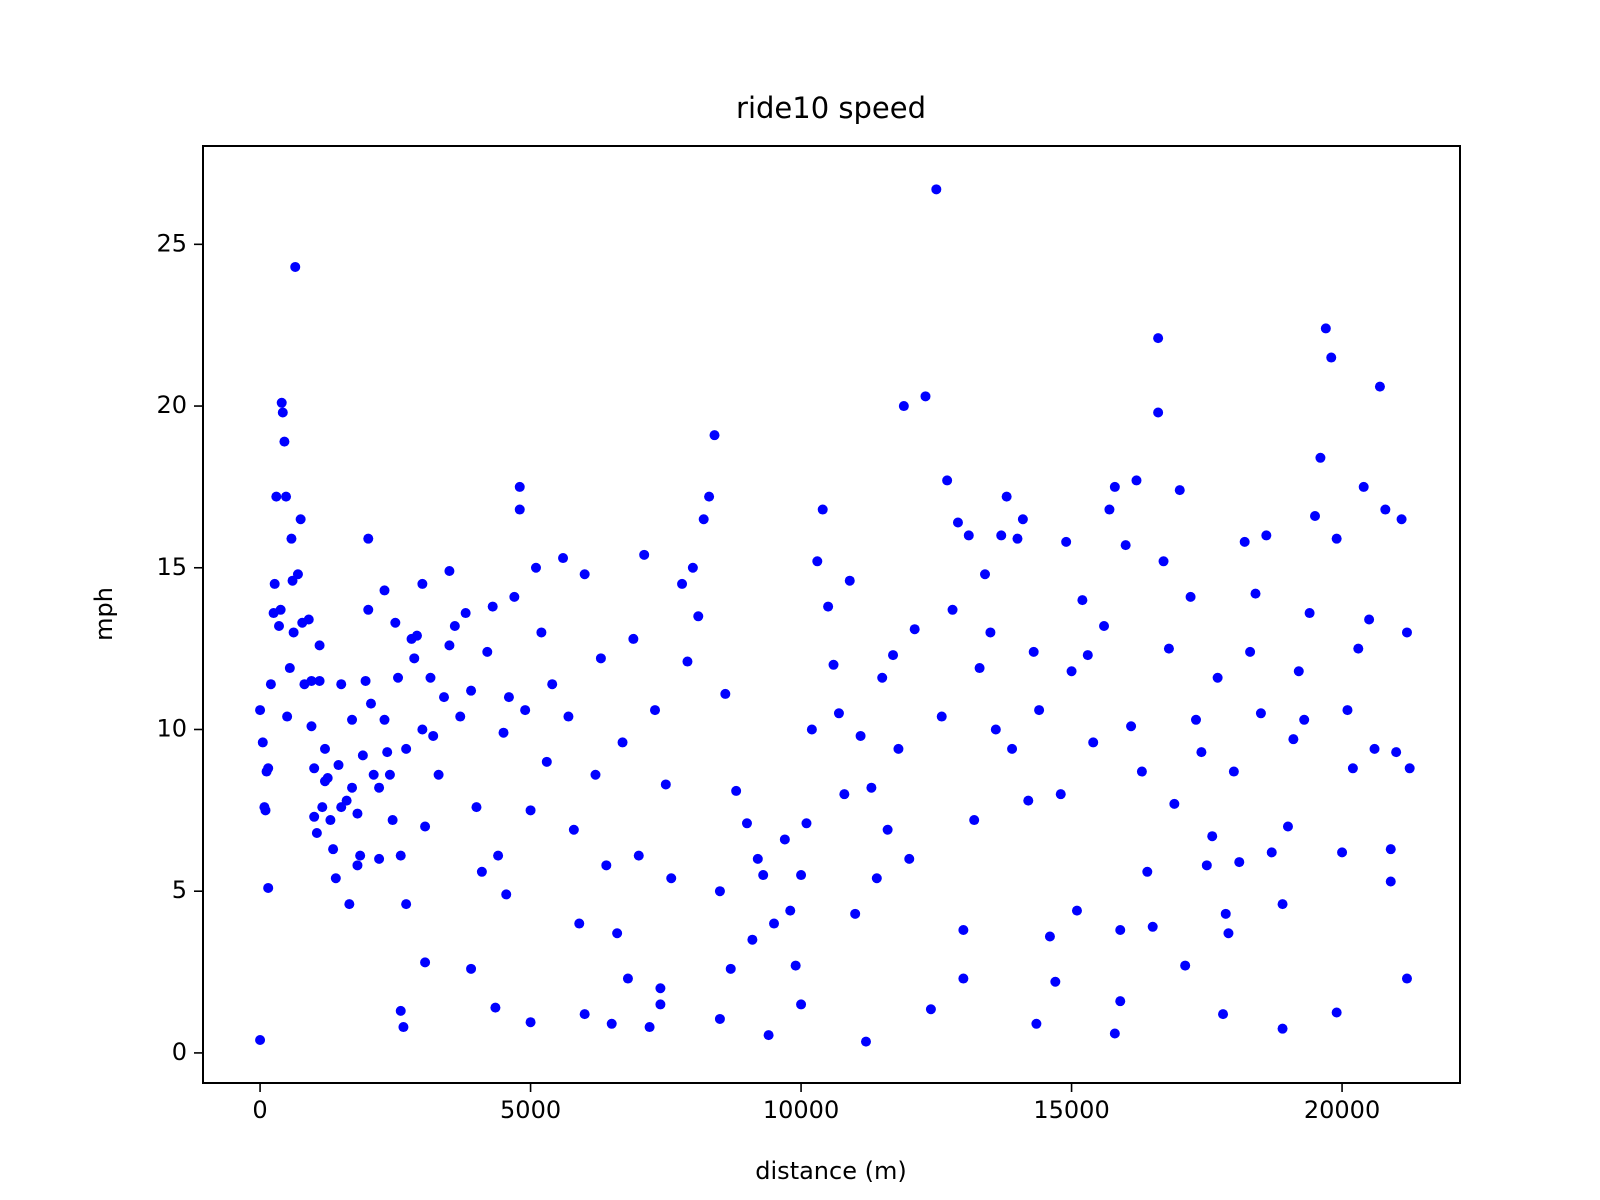 This screenshot has width=1600, height=1200. Describe the element at coordinates (104, 614) in the screenshot. I see `y-axis-label: mph` at that location.